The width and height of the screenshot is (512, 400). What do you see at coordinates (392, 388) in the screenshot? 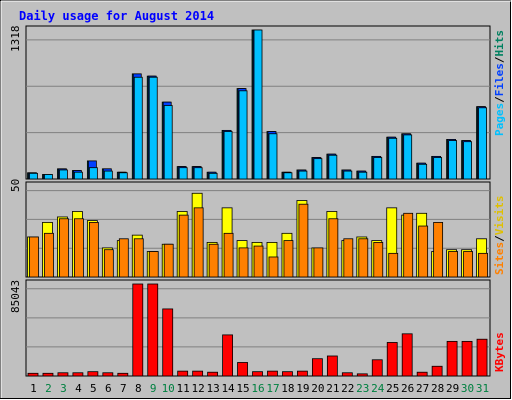
I see `x-tick-label-day-25: 25` at bounding box center [392, 388].